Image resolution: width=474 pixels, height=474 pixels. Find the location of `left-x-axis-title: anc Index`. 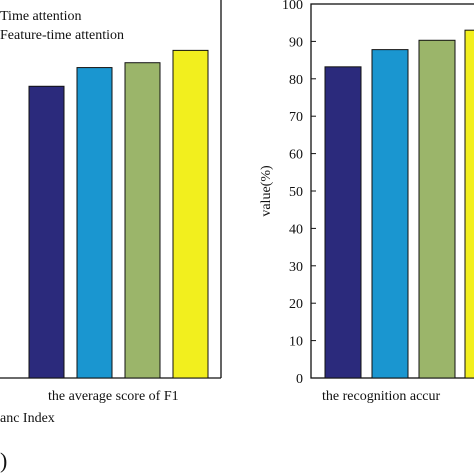

left-x-axis-title: anc Index is located at coordinates (27, 418).